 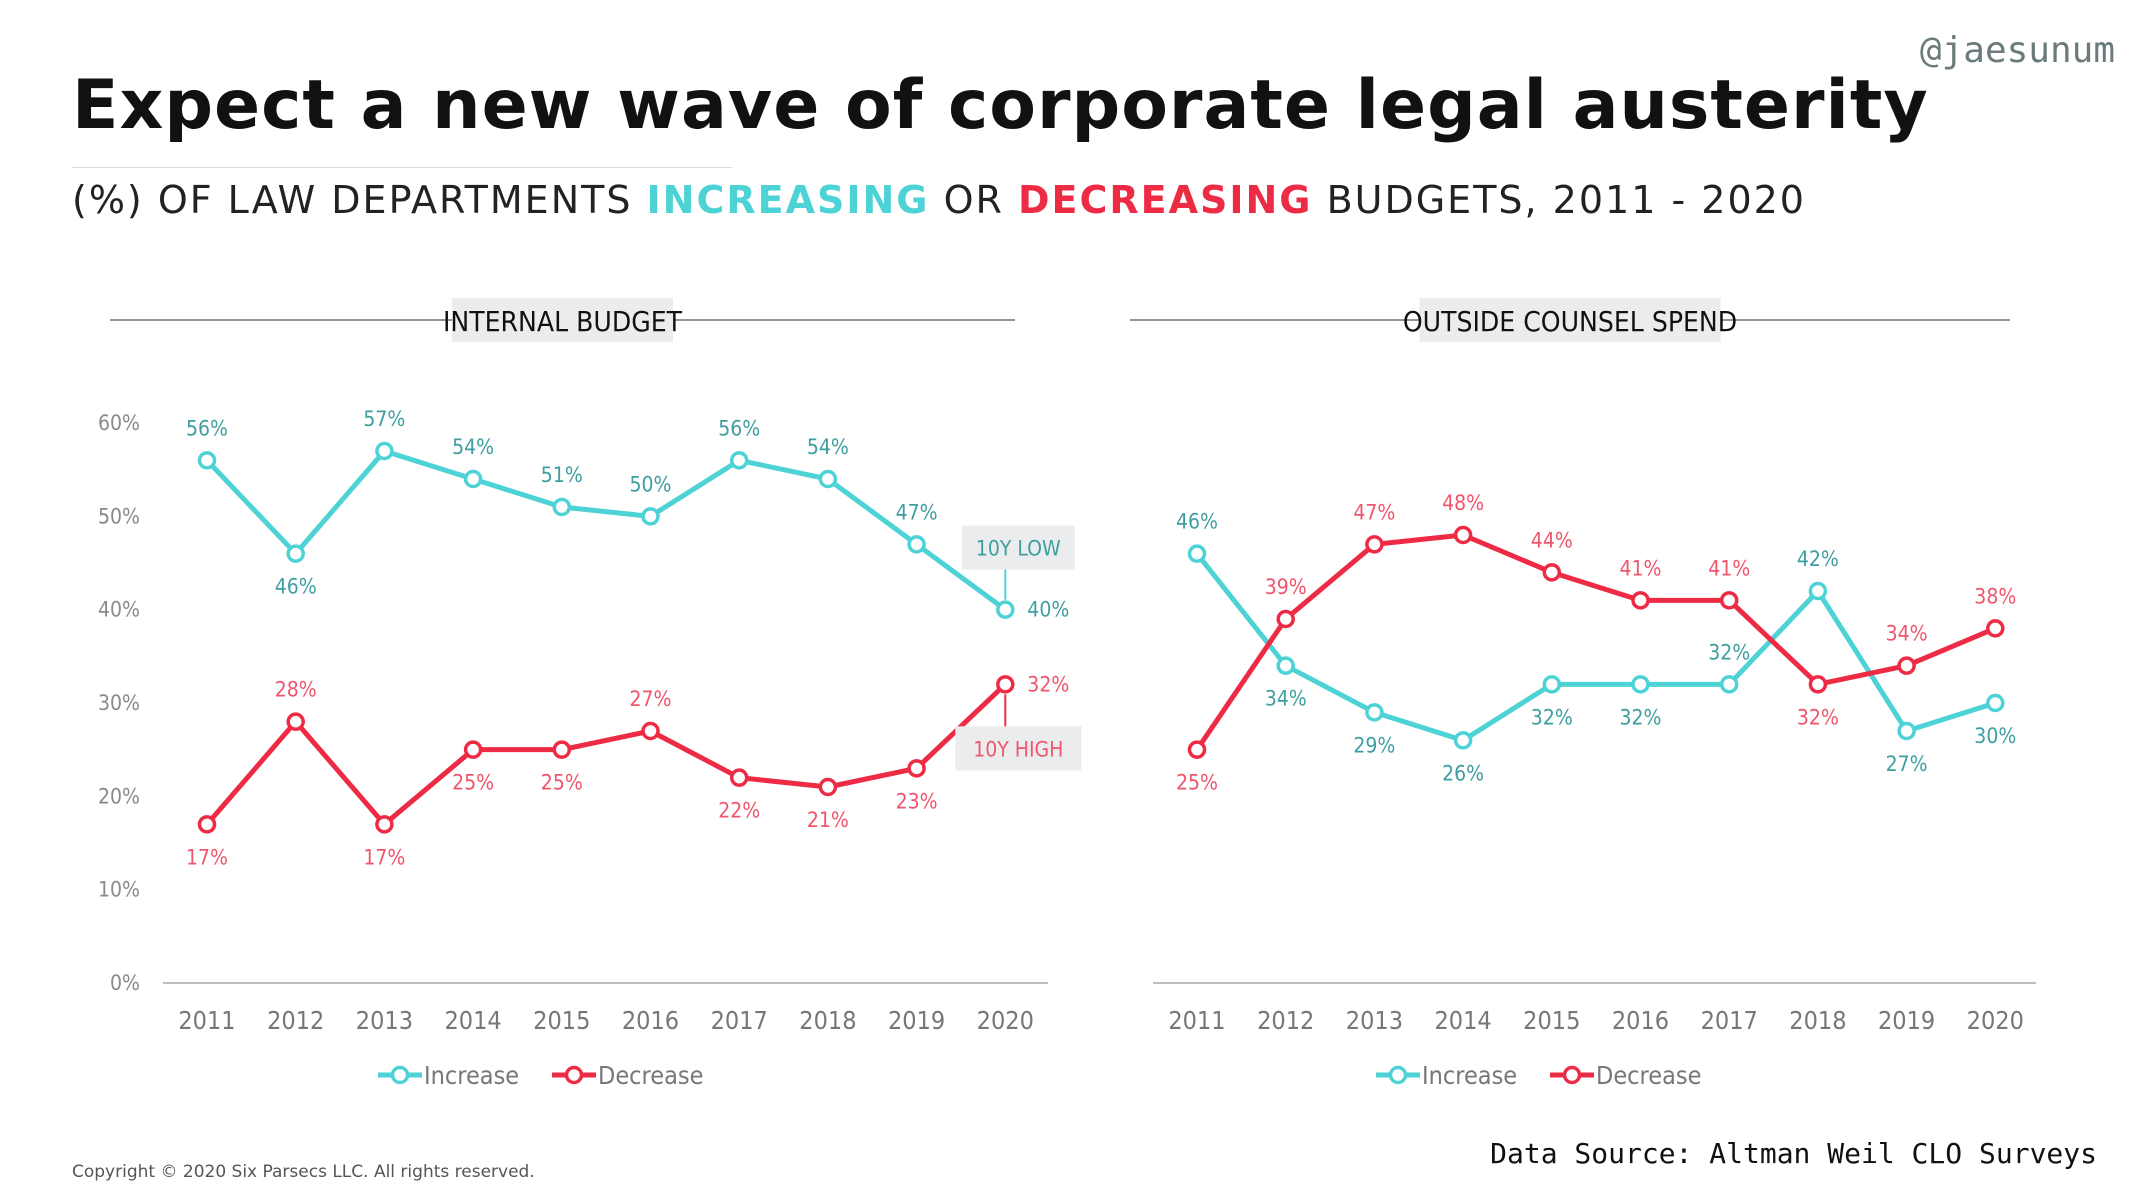 What do you see at coordinates (651, 699) in the screenshot?
I see `data-label: 27%` at bounding box center [651, 699].